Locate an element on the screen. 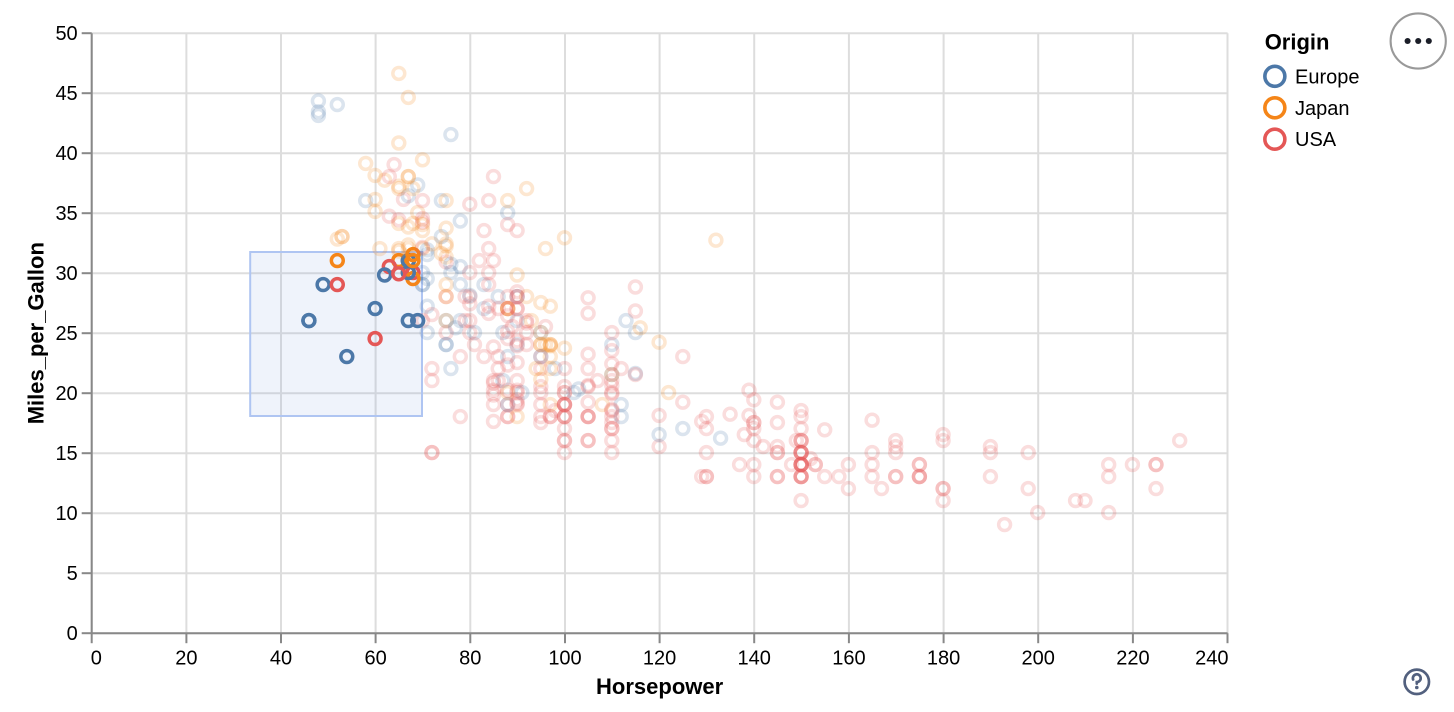  svg-text: 180 is located at coordinates (943, 659).